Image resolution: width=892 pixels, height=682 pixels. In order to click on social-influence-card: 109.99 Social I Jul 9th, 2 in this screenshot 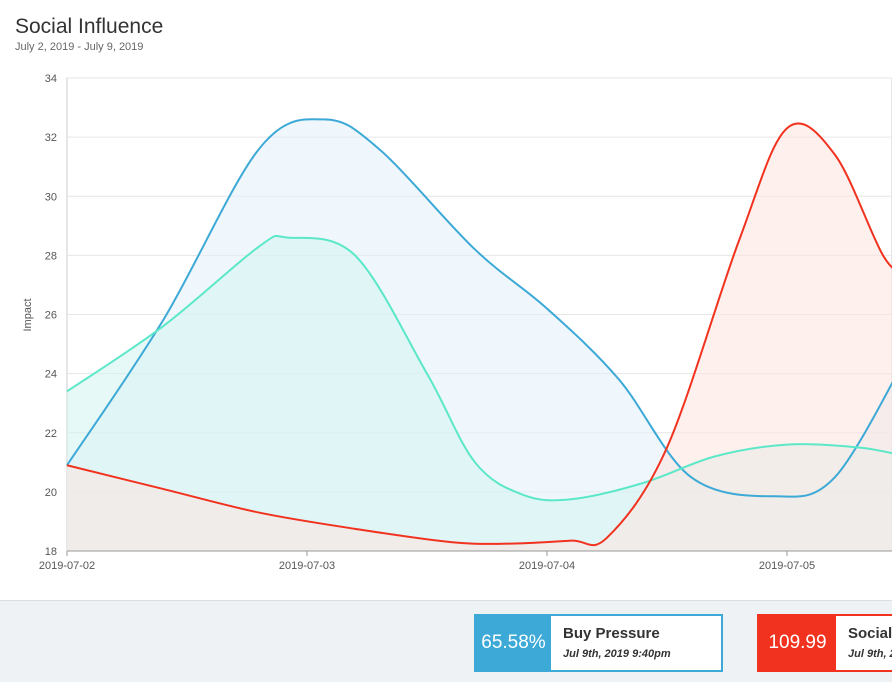, I will do `click(824, 643)`.